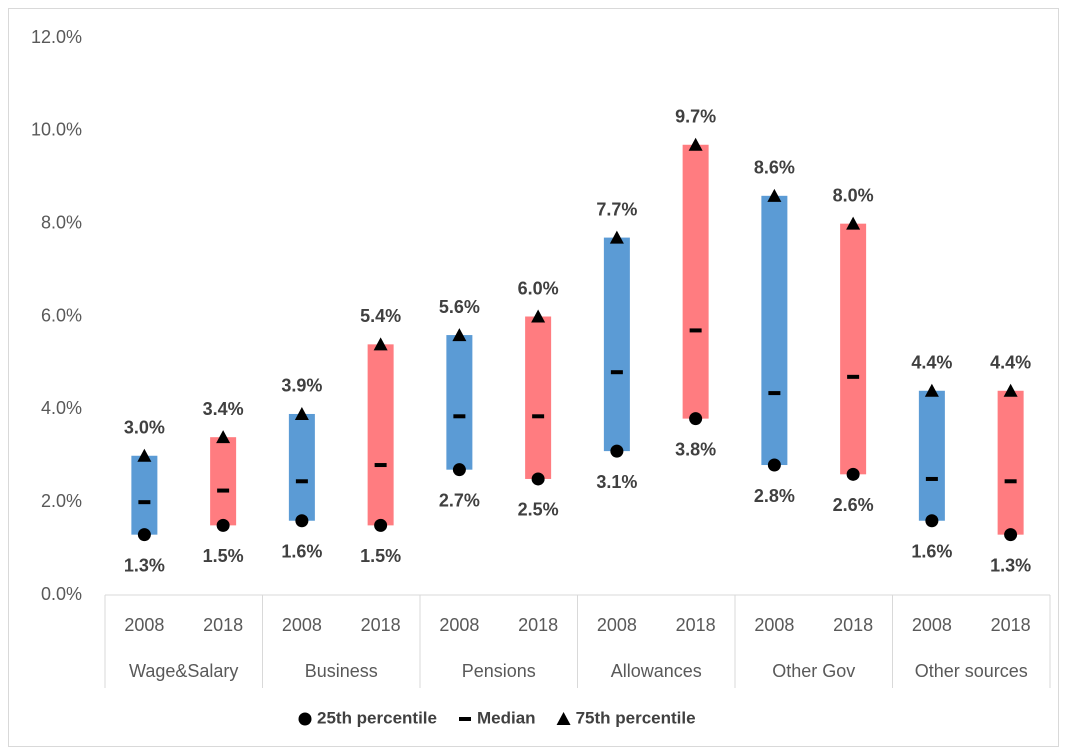  Describe the element at coordinates (853, 505) in the screenshot. I see `data-label: 2.6%` at that location.